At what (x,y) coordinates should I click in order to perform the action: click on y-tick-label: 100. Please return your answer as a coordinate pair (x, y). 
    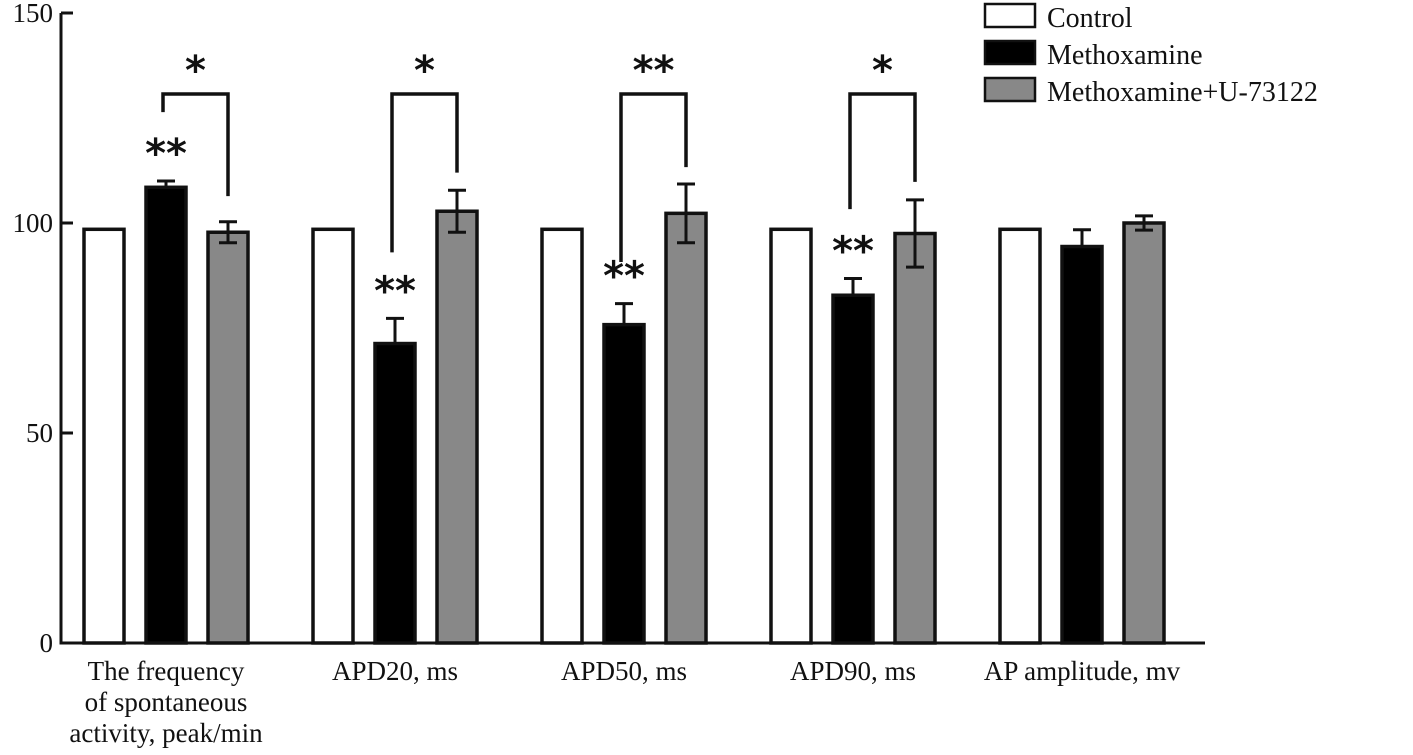
    Looking at the image, I should click on (33, 223).